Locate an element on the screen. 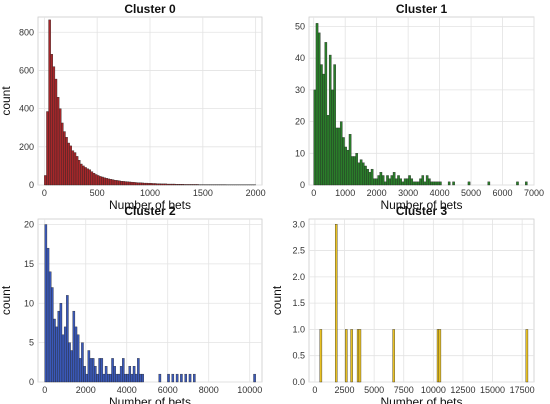 This screenshot has width=550, height=404. chart-title: Cluster 3 is located at coordinates (422, 211).